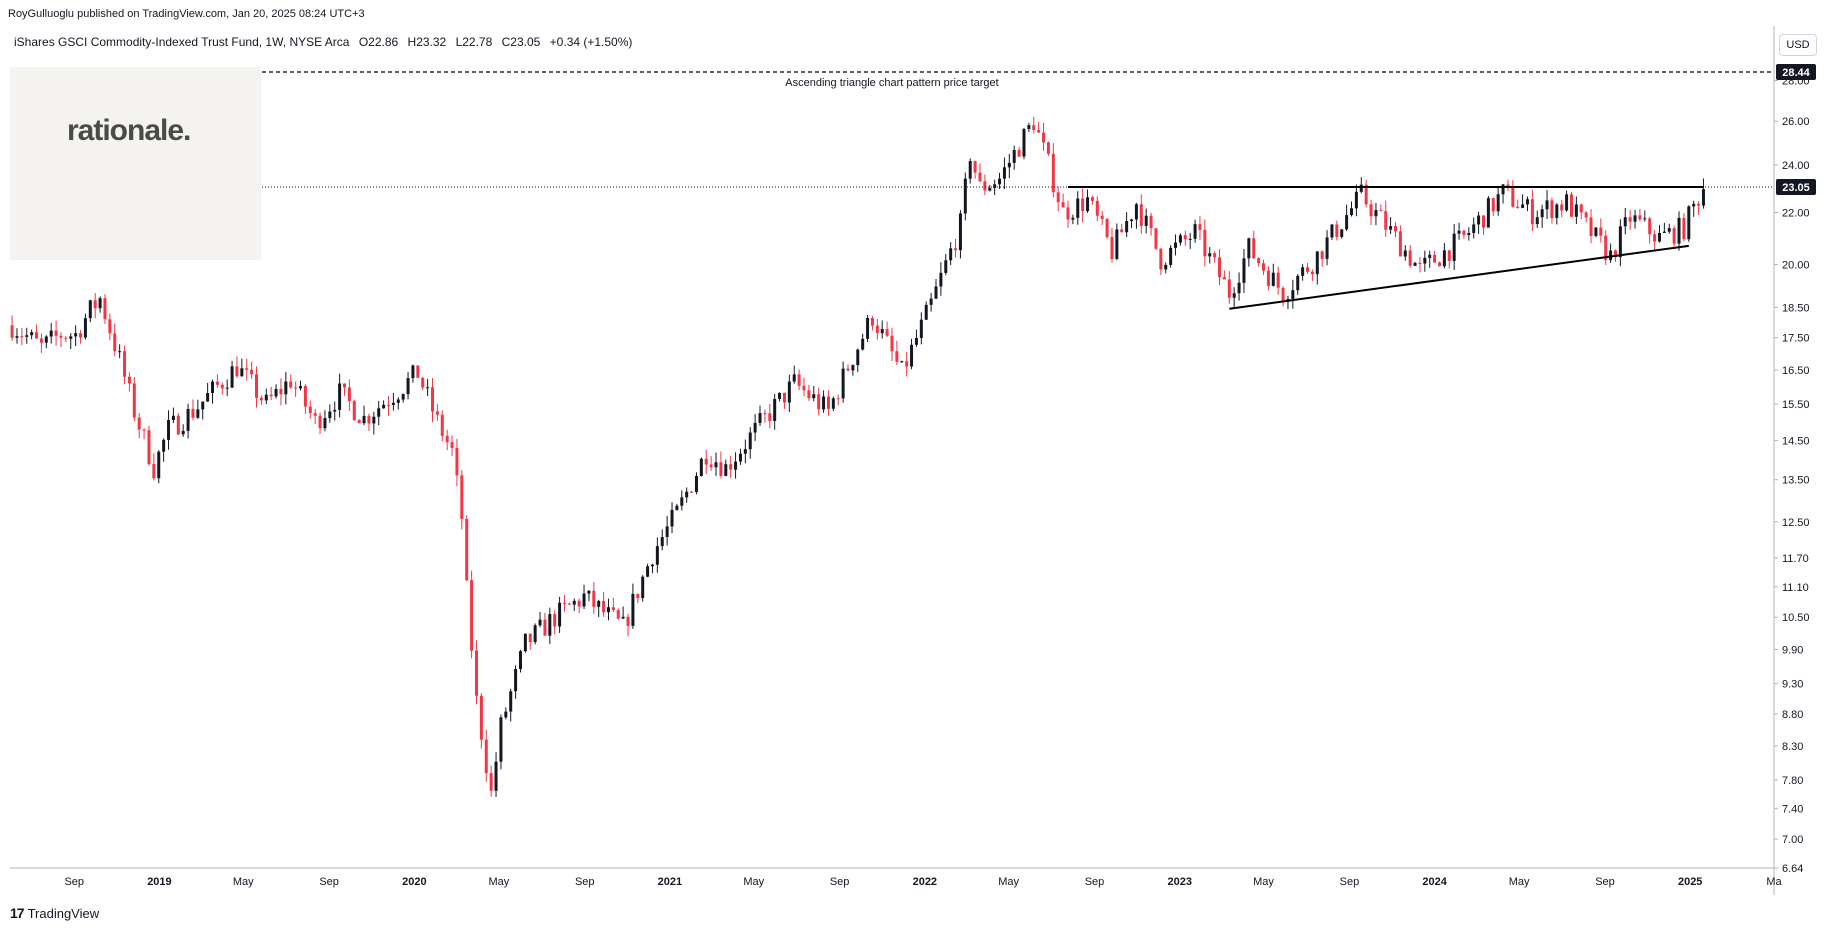  What do you see at coordinates (54, 913) in the screenshot?
I see `tradingview-branding: 17 TradingView` at bounding box center [54, 913].